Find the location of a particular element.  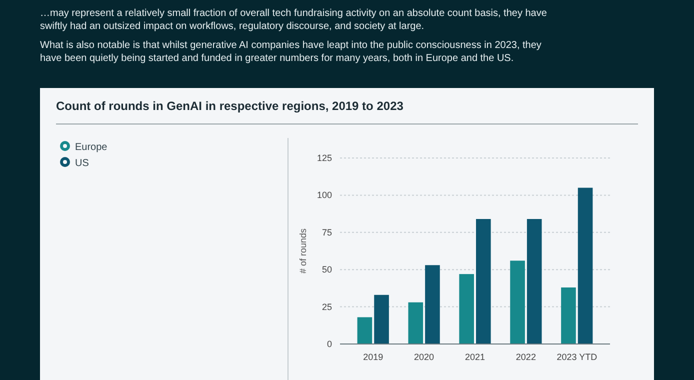

x-tick-label: 2020 is located at coordinates (424, 357).